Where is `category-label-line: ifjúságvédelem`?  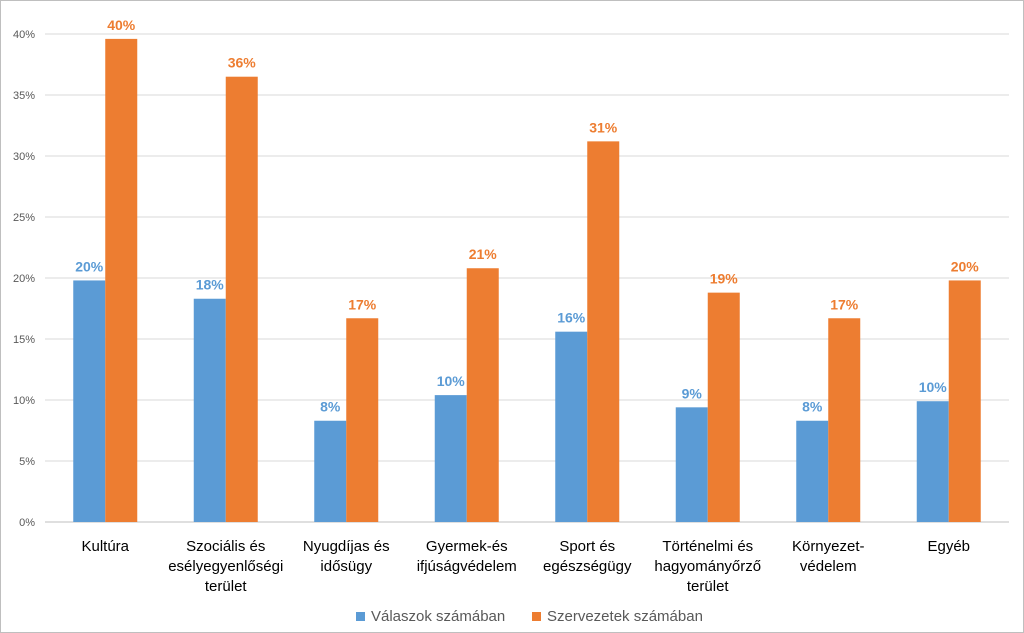
category-label-line: ifjúságvédelem is located at coordinates (467, 566).